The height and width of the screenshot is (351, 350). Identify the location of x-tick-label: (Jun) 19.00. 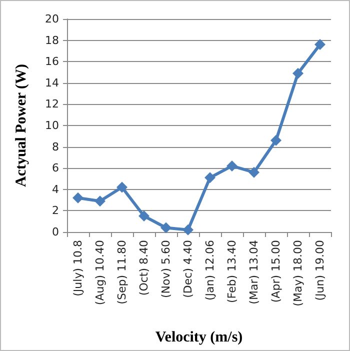
(320, 270).